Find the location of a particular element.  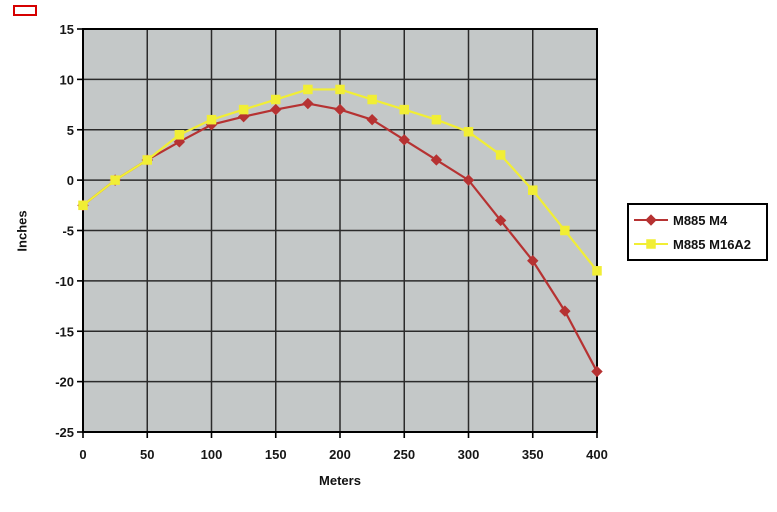

y-axis-title: Inches is located at coordinates (22, 231).